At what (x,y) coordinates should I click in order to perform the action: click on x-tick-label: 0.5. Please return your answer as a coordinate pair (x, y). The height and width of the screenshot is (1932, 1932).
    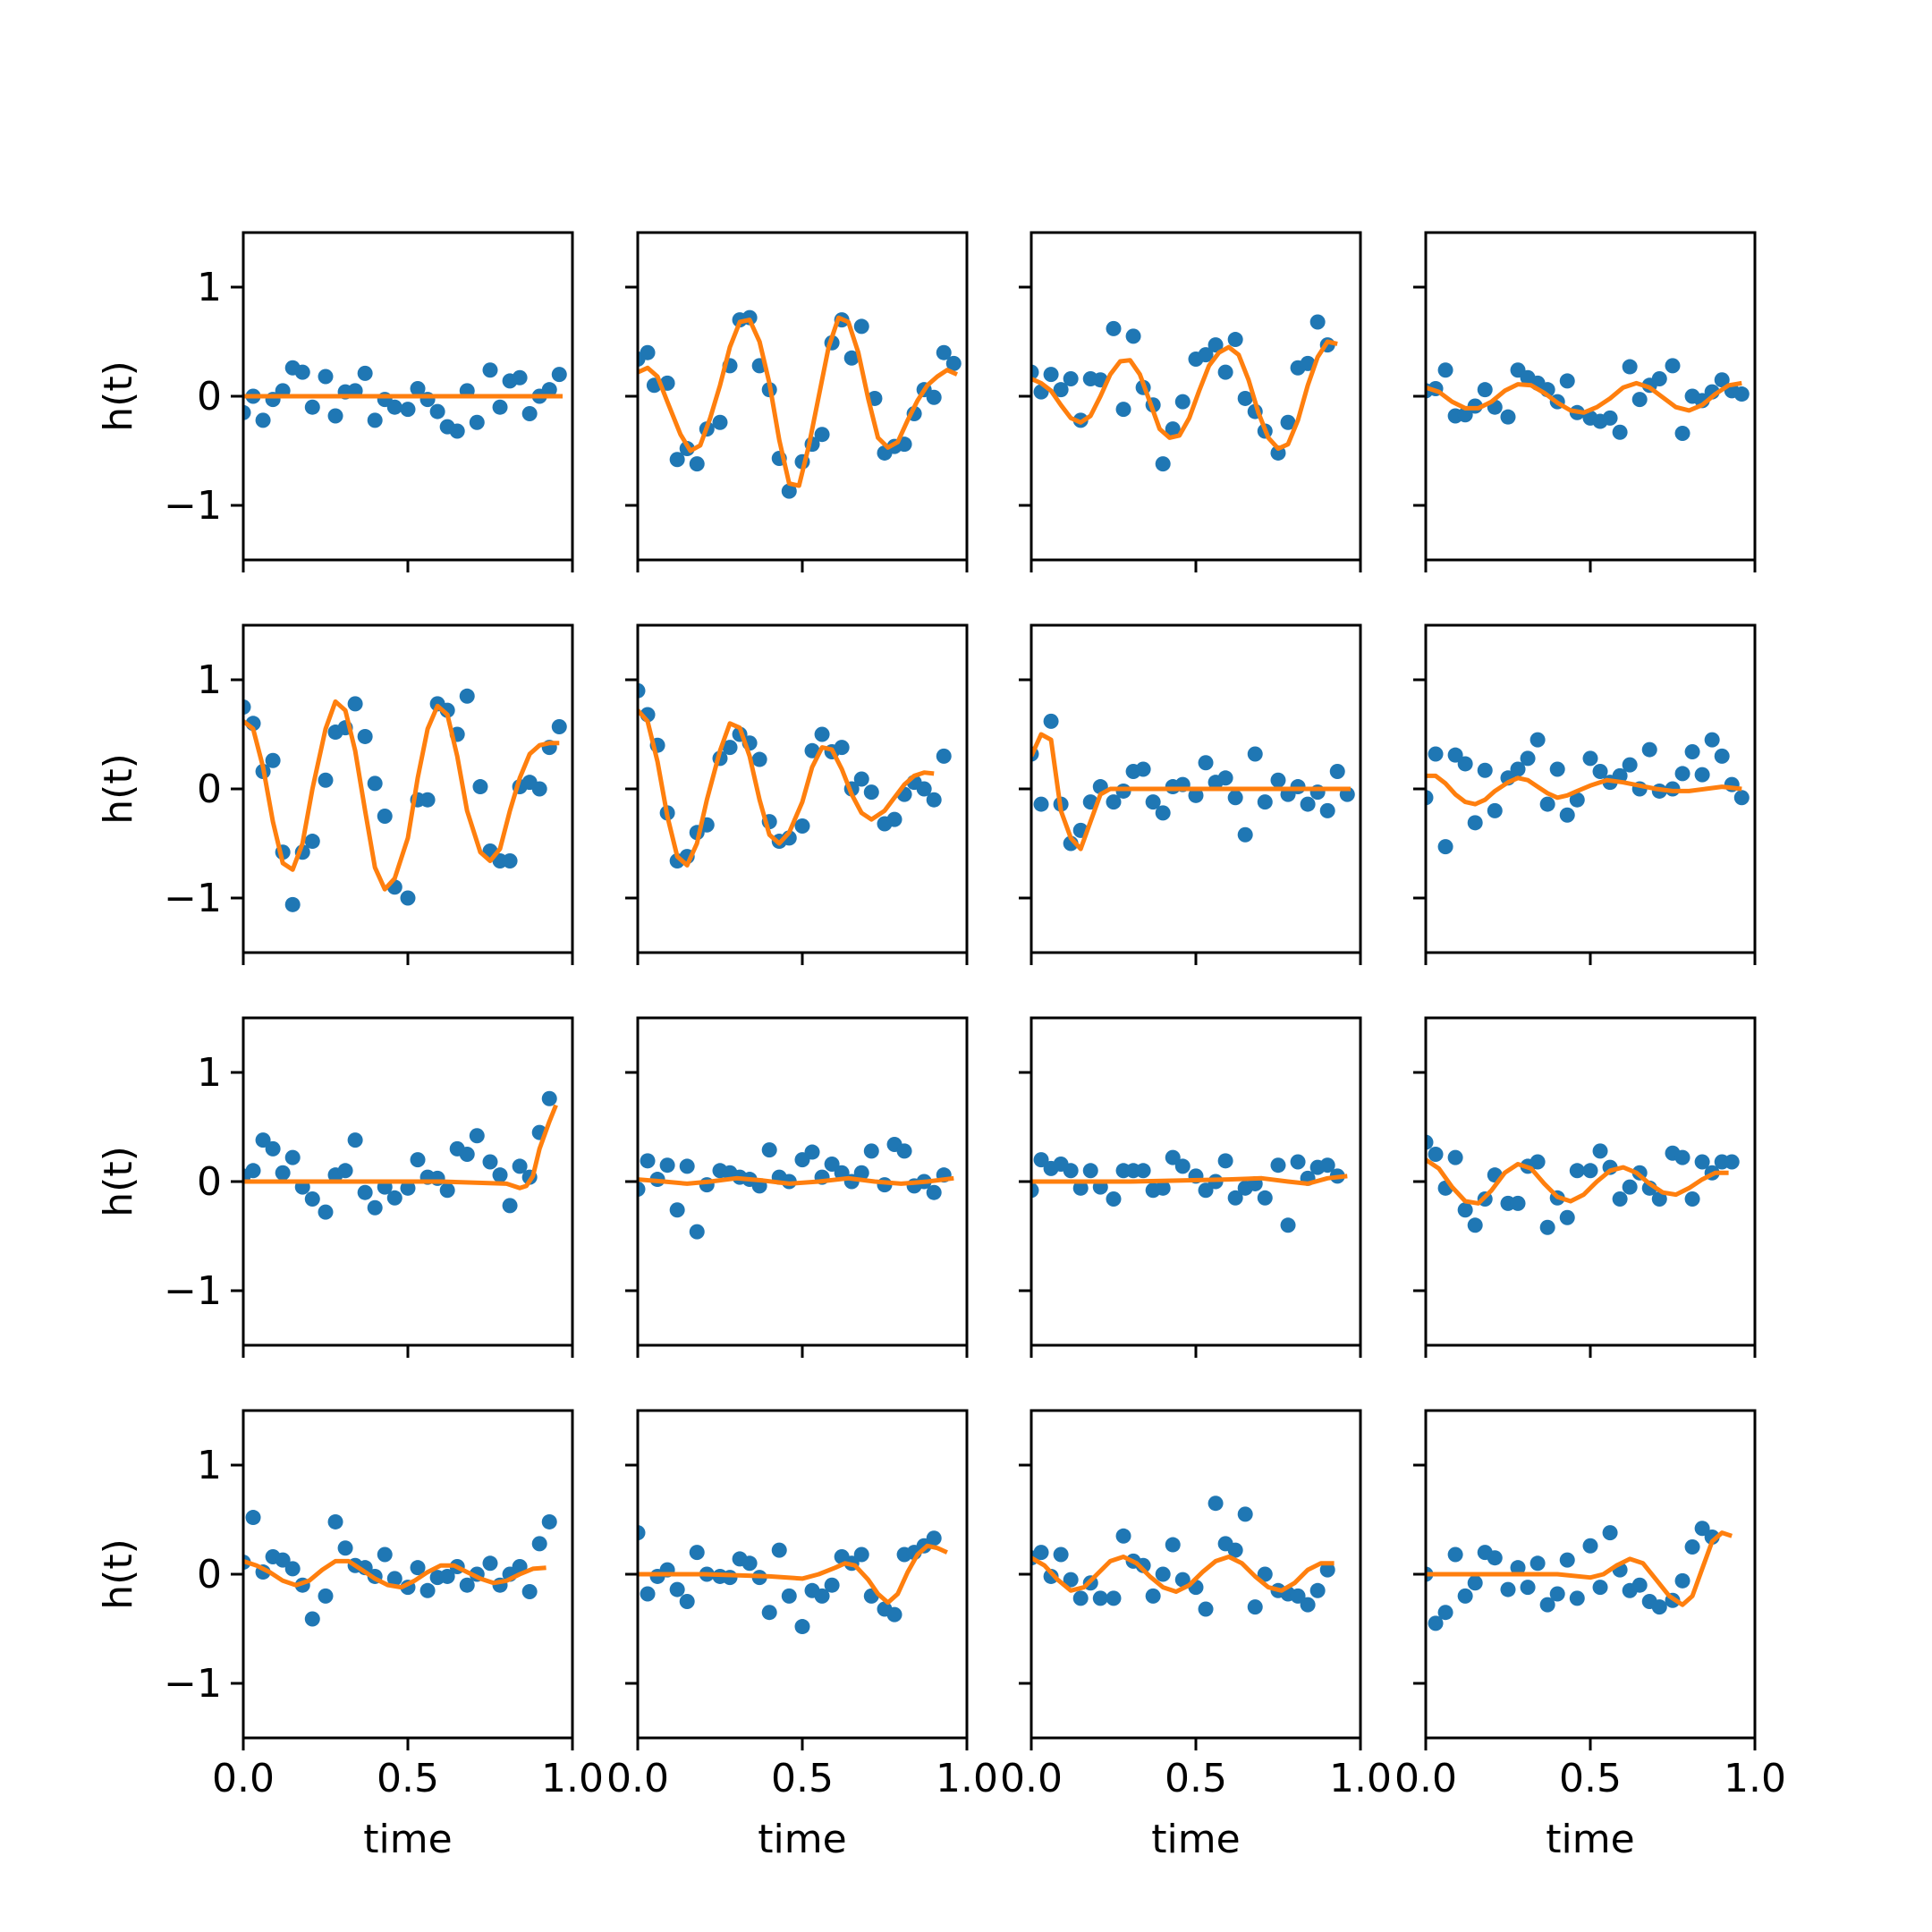
    Looking at the image, I should click on (1196, 1778).